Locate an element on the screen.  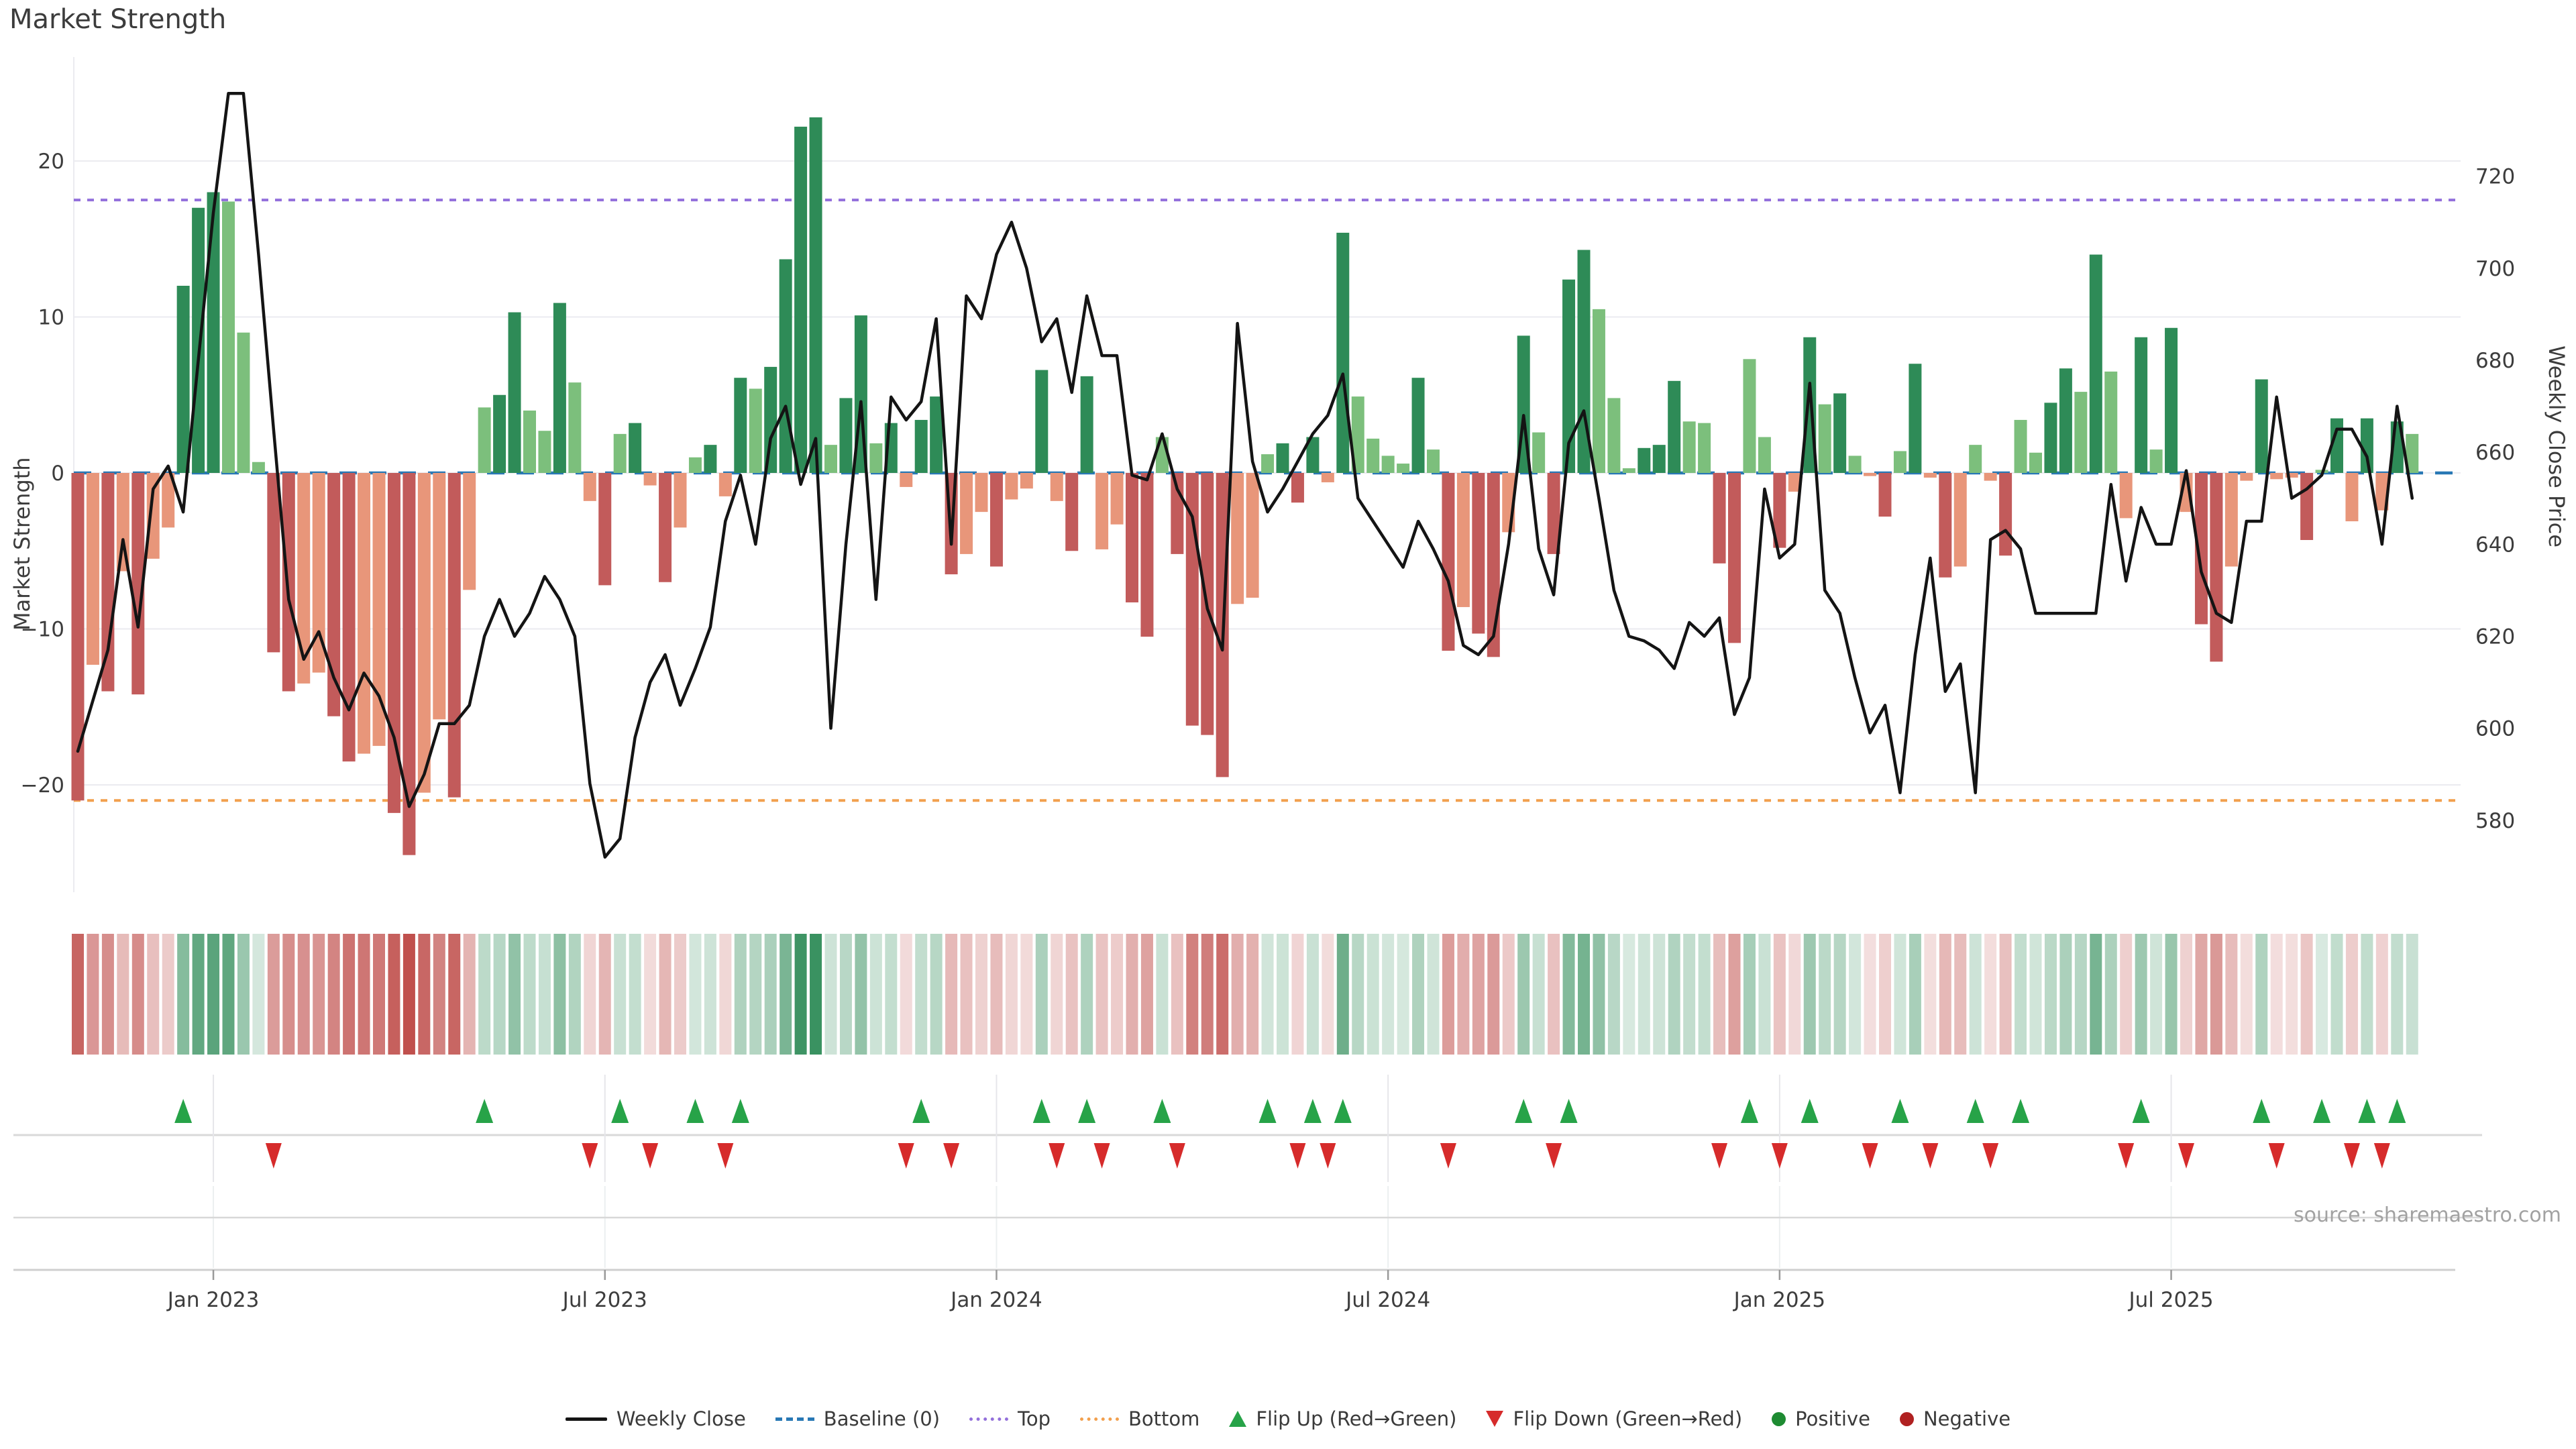
x-axis-tick-label: Jan 2025 is located at coordinates (1779, 1300).